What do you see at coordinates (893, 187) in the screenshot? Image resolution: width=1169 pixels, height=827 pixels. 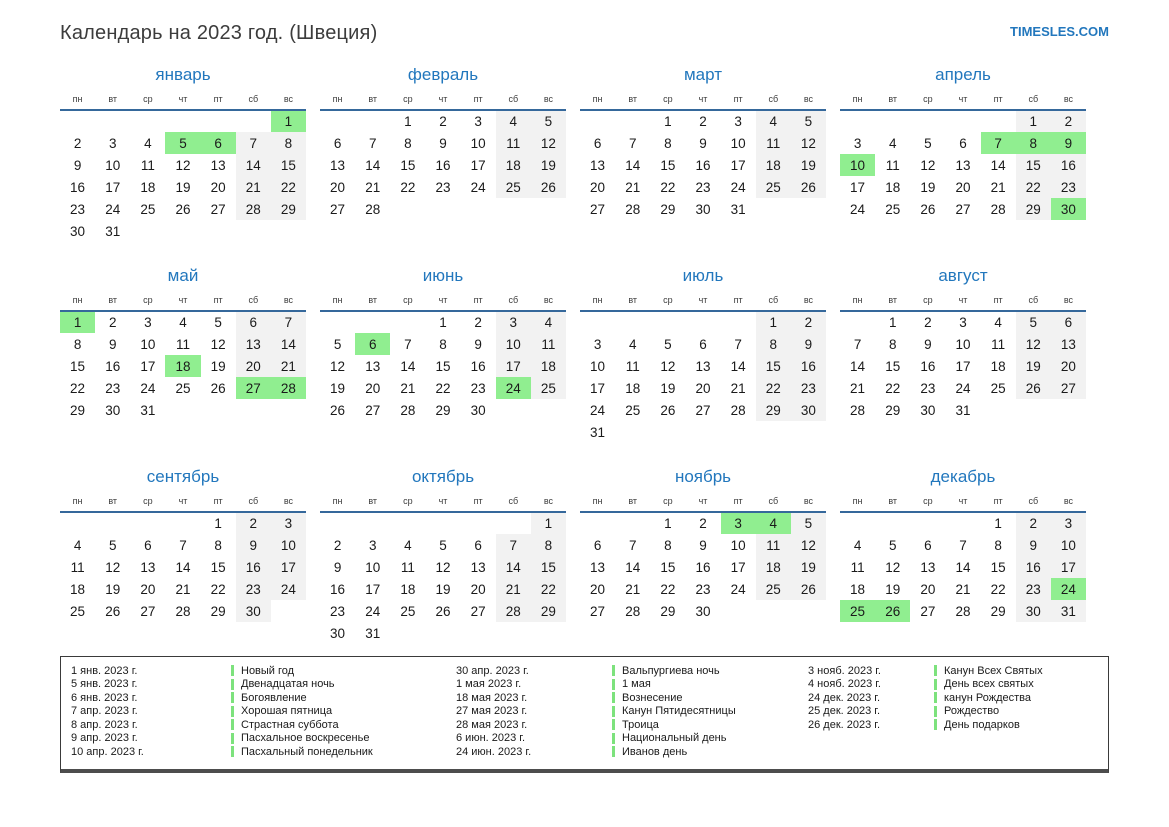 I see `day-cell: 18` at bounding box center [893, 187].